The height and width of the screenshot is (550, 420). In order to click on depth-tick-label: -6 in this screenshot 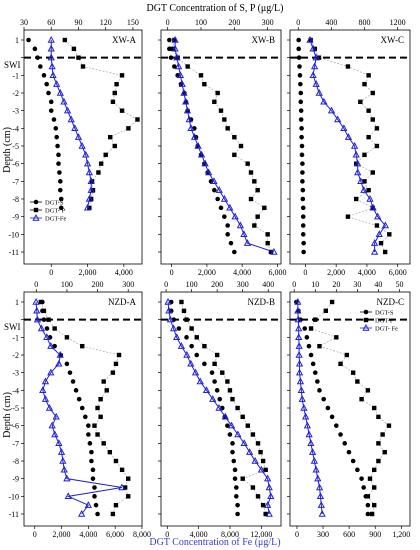, I will do `click(15, 426)`.